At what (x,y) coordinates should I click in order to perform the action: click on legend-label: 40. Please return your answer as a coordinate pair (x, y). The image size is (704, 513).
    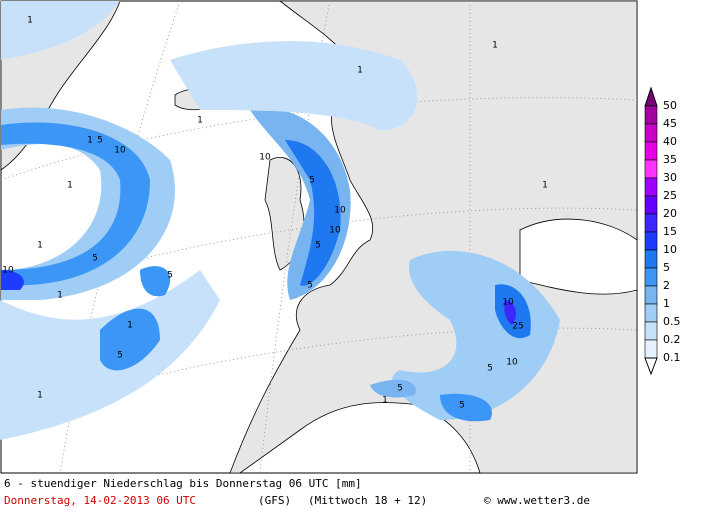
    Looking at the image, I should click on (670, 141).